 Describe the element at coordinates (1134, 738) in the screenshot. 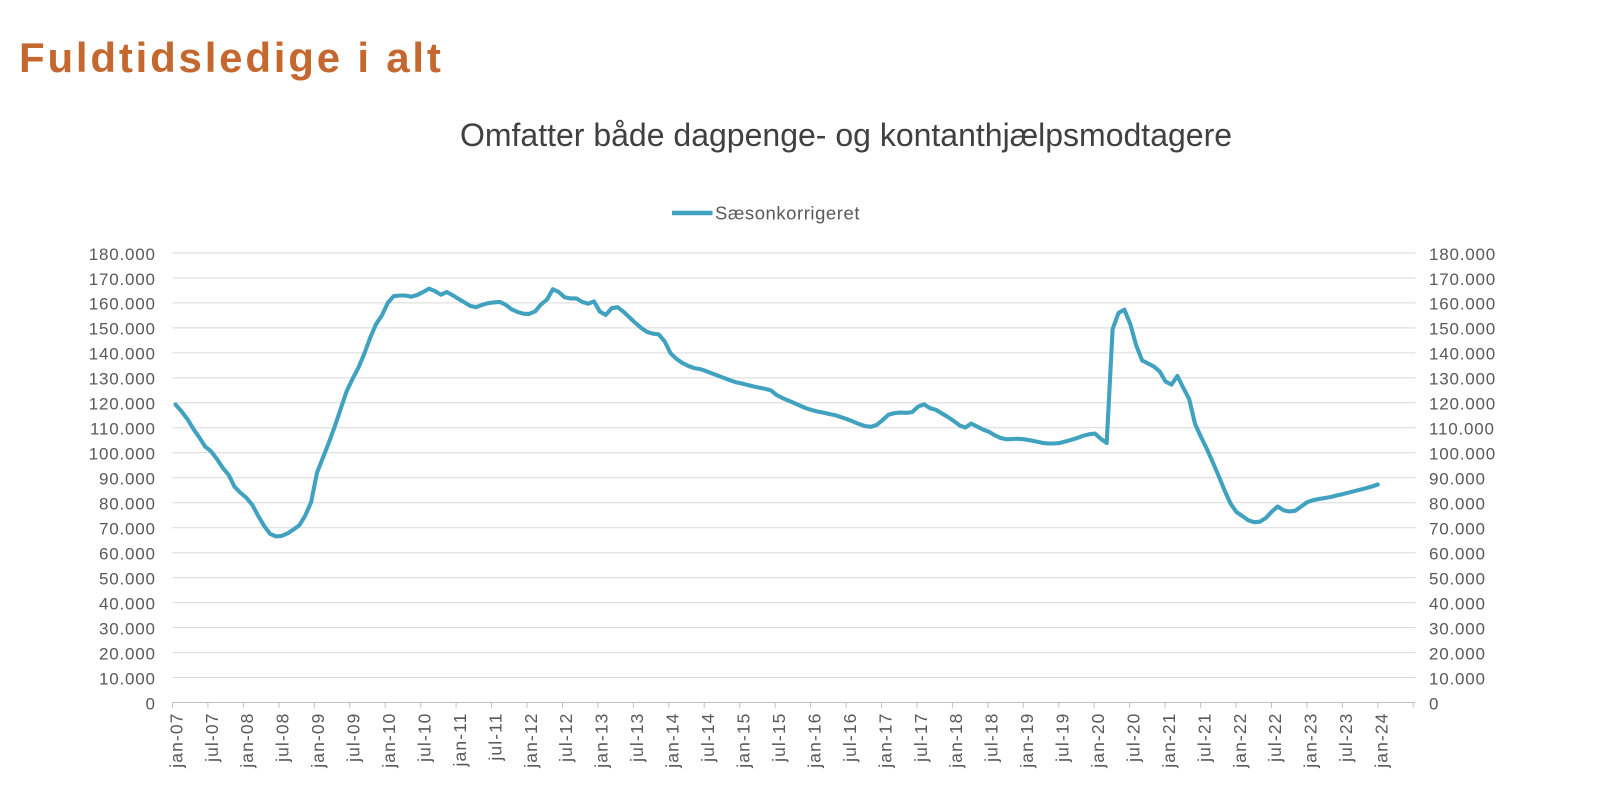

I see `svg-text: jul-20` at that location.